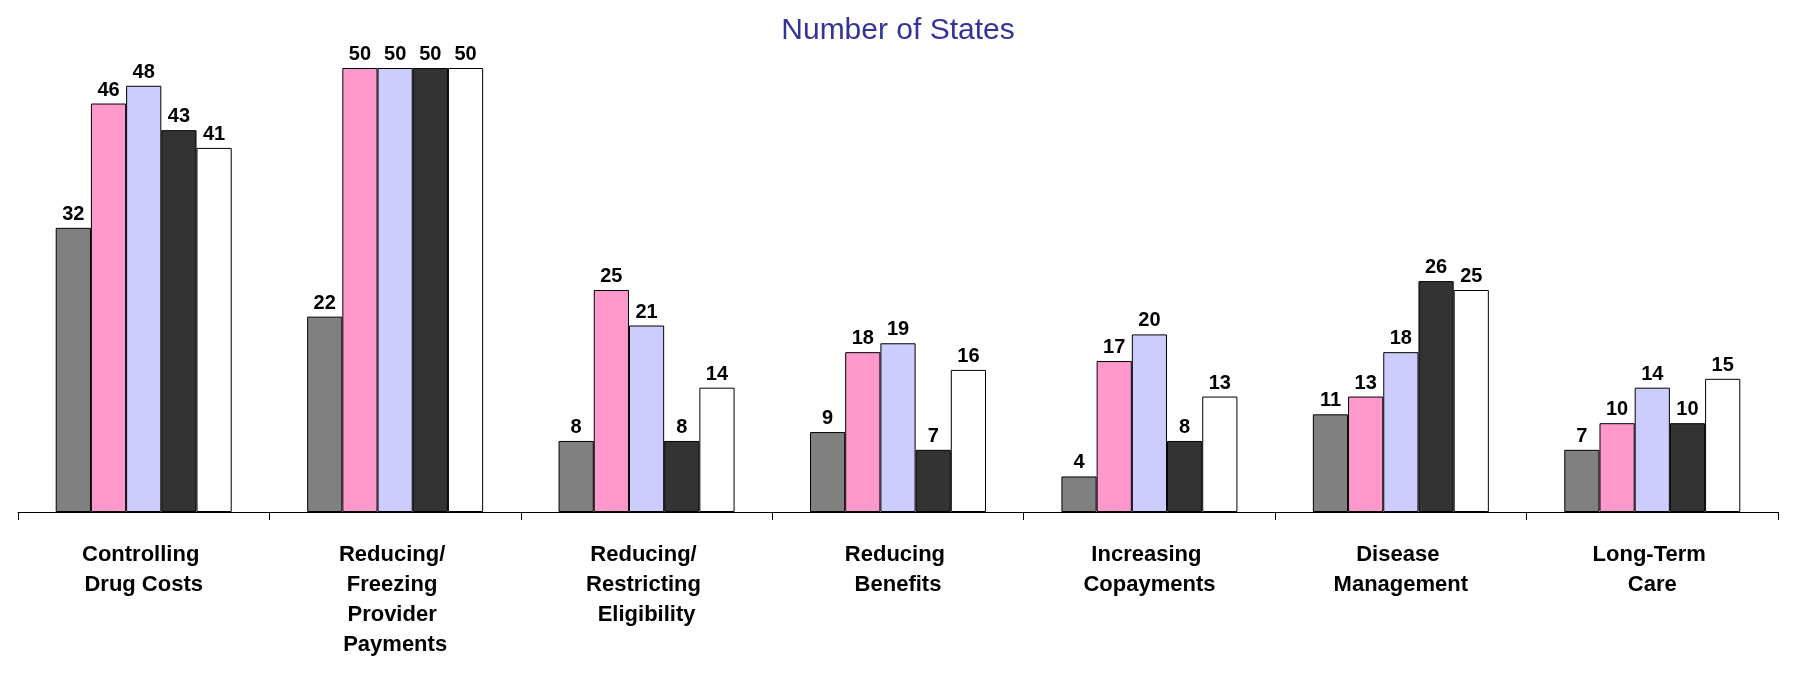  Describe the element at coordinates (1436, 266) in the screenshot. I see `data-label: 26` at that location.